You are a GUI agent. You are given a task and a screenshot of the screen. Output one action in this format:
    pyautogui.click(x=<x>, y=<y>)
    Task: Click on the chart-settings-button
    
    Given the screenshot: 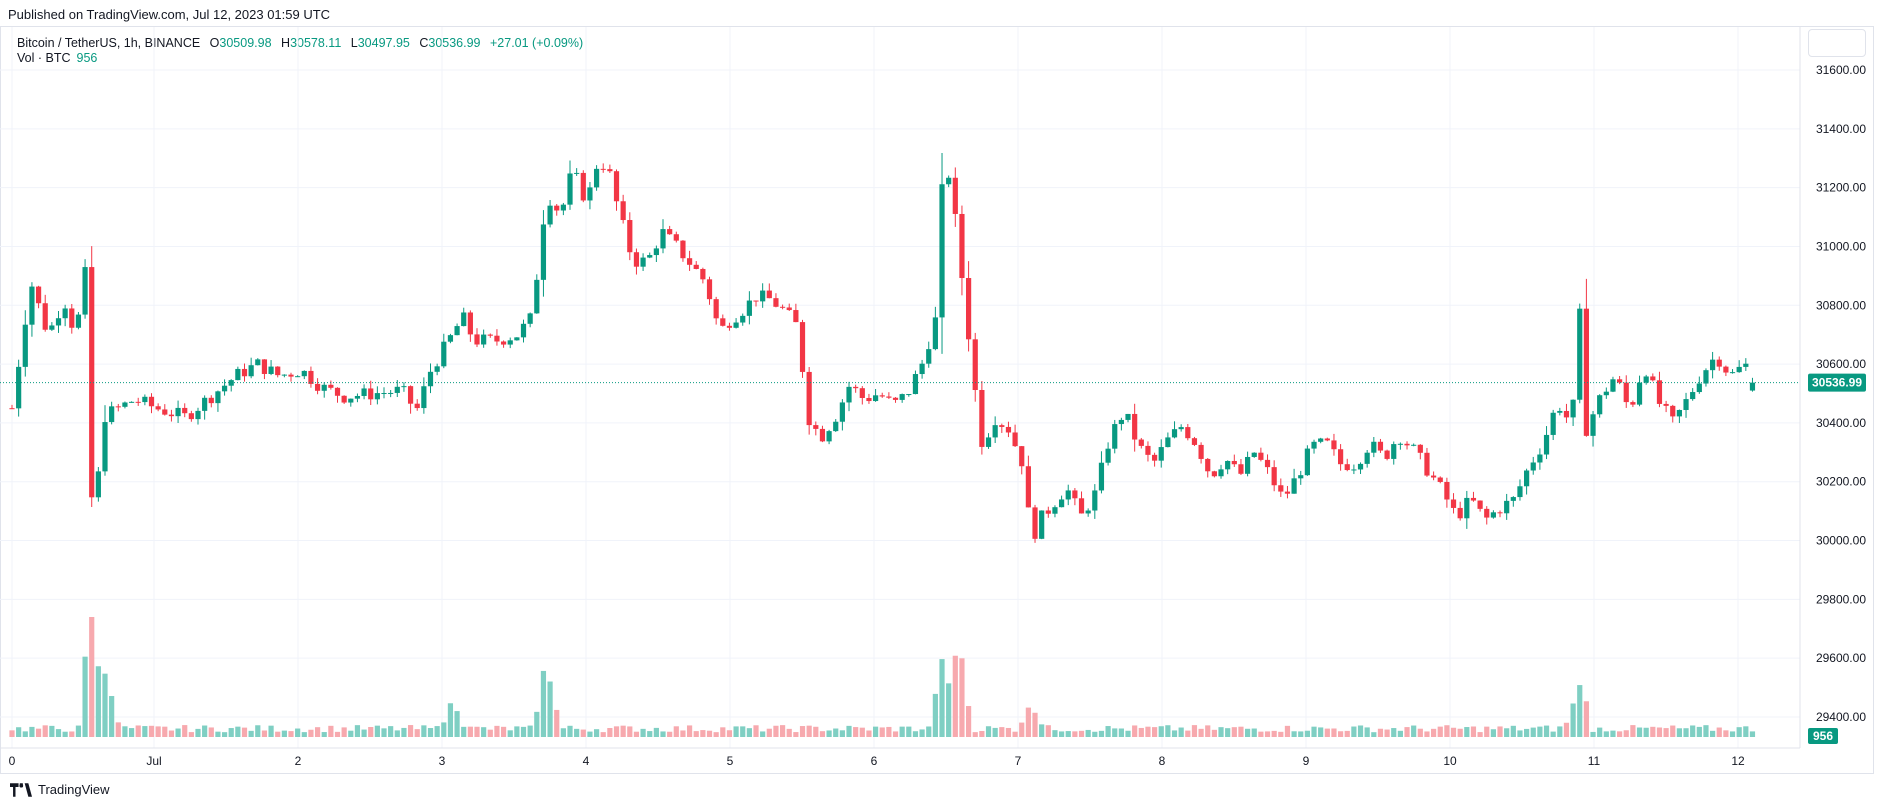 What is the action you would take?
    pyautogui.click(x=1837, y=43)
    